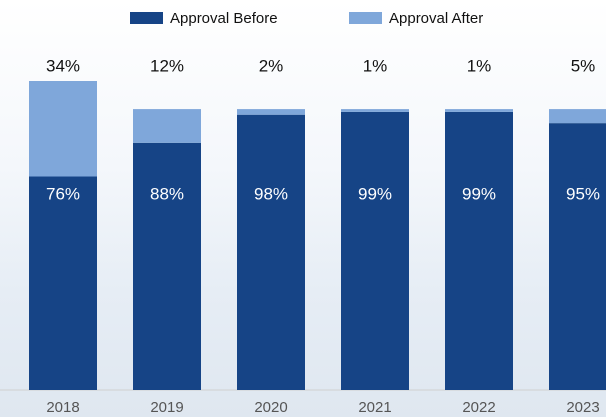  I want to click on x-tick-label: 2023, so click(582, 407).